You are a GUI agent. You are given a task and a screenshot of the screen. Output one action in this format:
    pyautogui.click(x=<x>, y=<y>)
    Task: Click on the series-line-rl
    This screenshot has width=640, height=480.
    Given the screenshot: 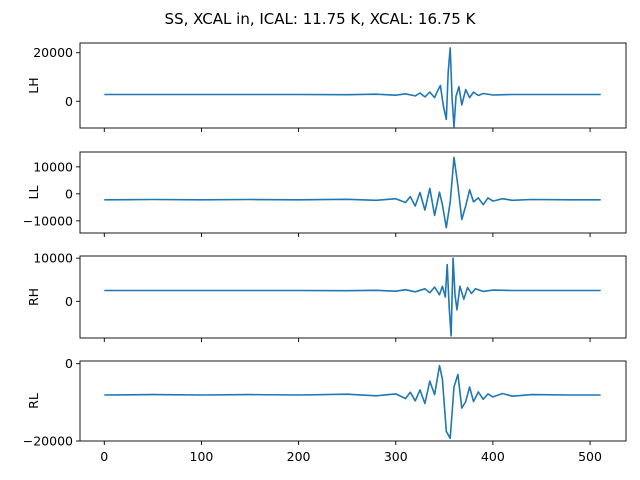 What is the action you would take?
    pyautogui.click(x=352, y=402)
    